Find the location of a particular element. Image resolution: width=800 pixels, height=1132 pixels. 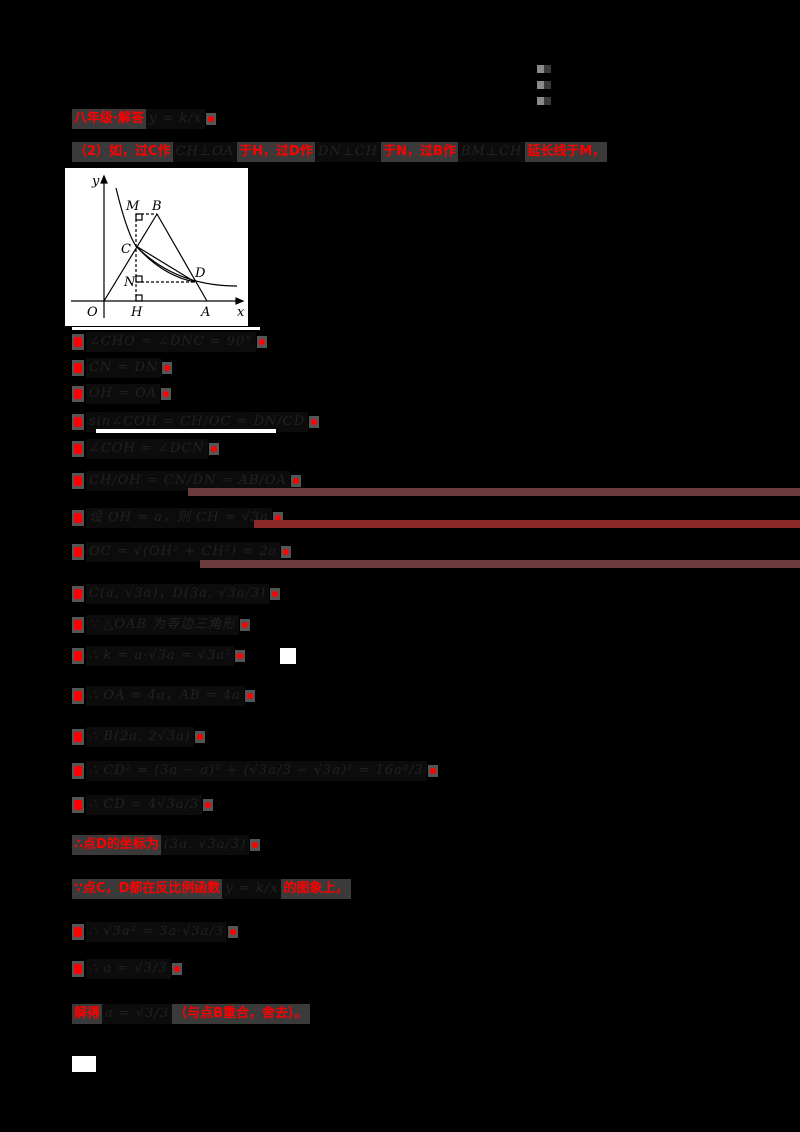

intro-label: 八年级·解答 is located at coordinates (109, 119).